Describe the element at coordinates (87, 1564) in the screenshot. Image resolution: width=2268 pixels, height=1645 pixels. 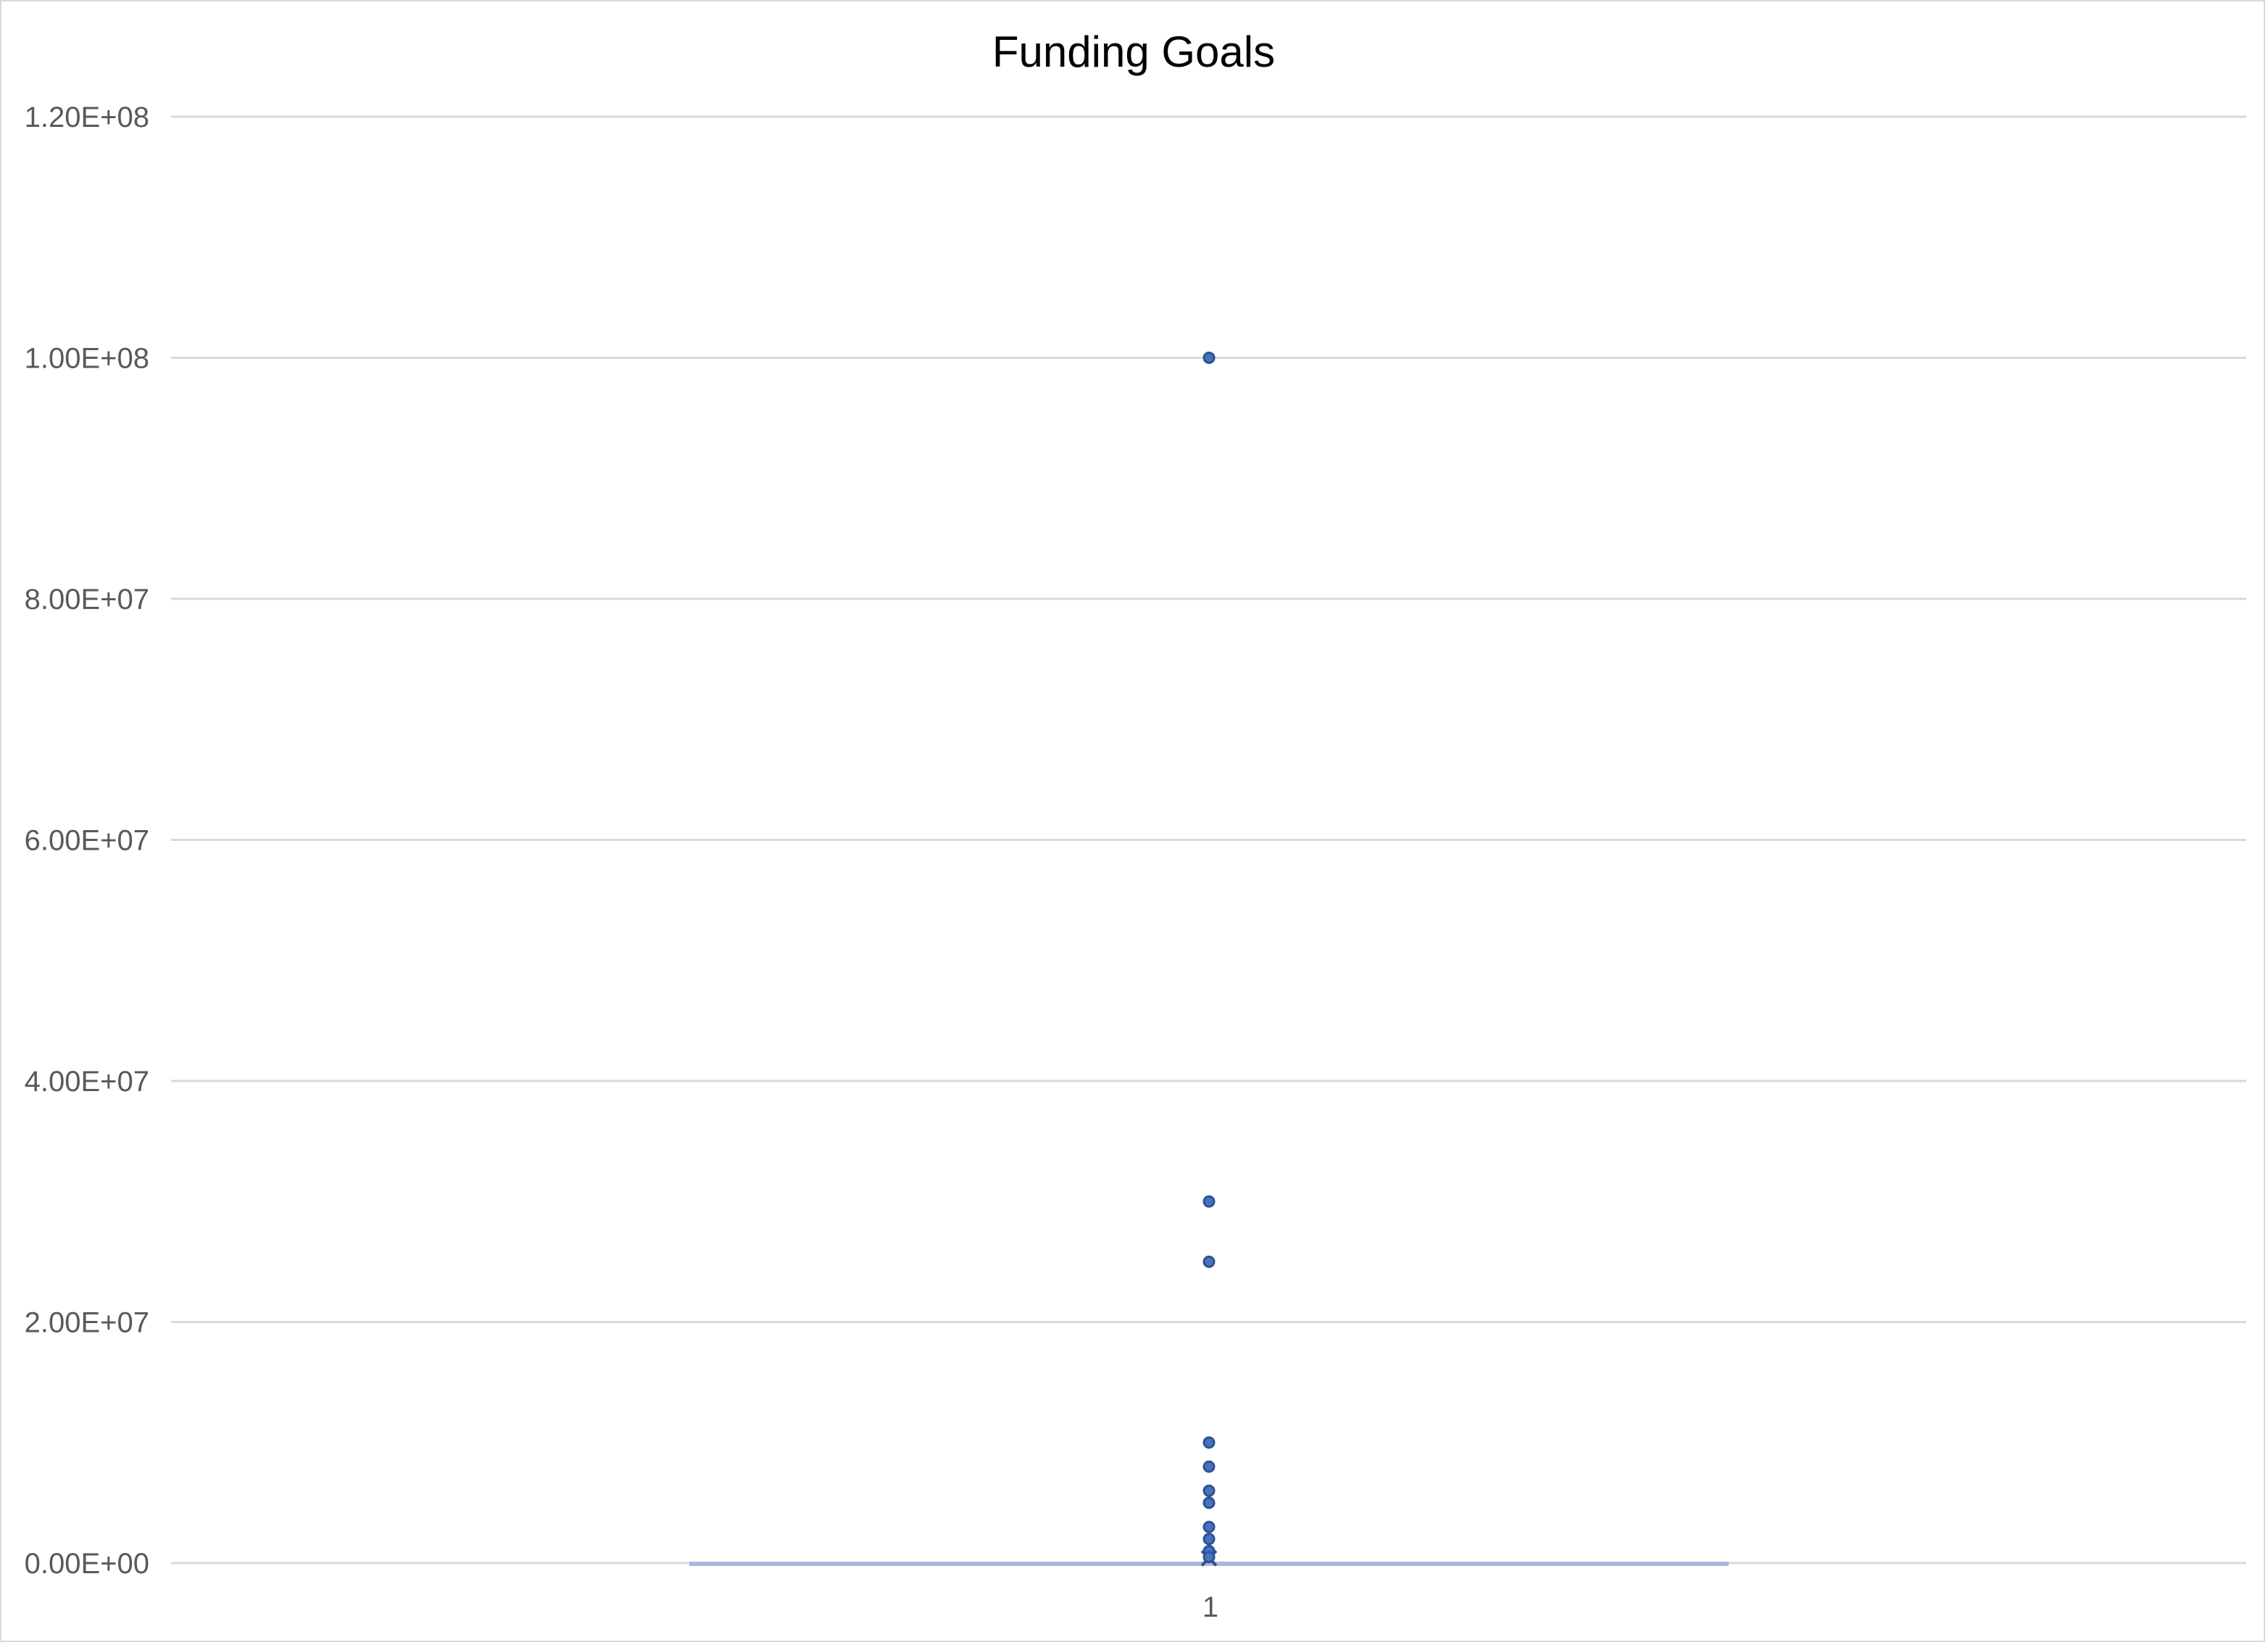
I see `y-tick-label: 0.00E+00` at that location.